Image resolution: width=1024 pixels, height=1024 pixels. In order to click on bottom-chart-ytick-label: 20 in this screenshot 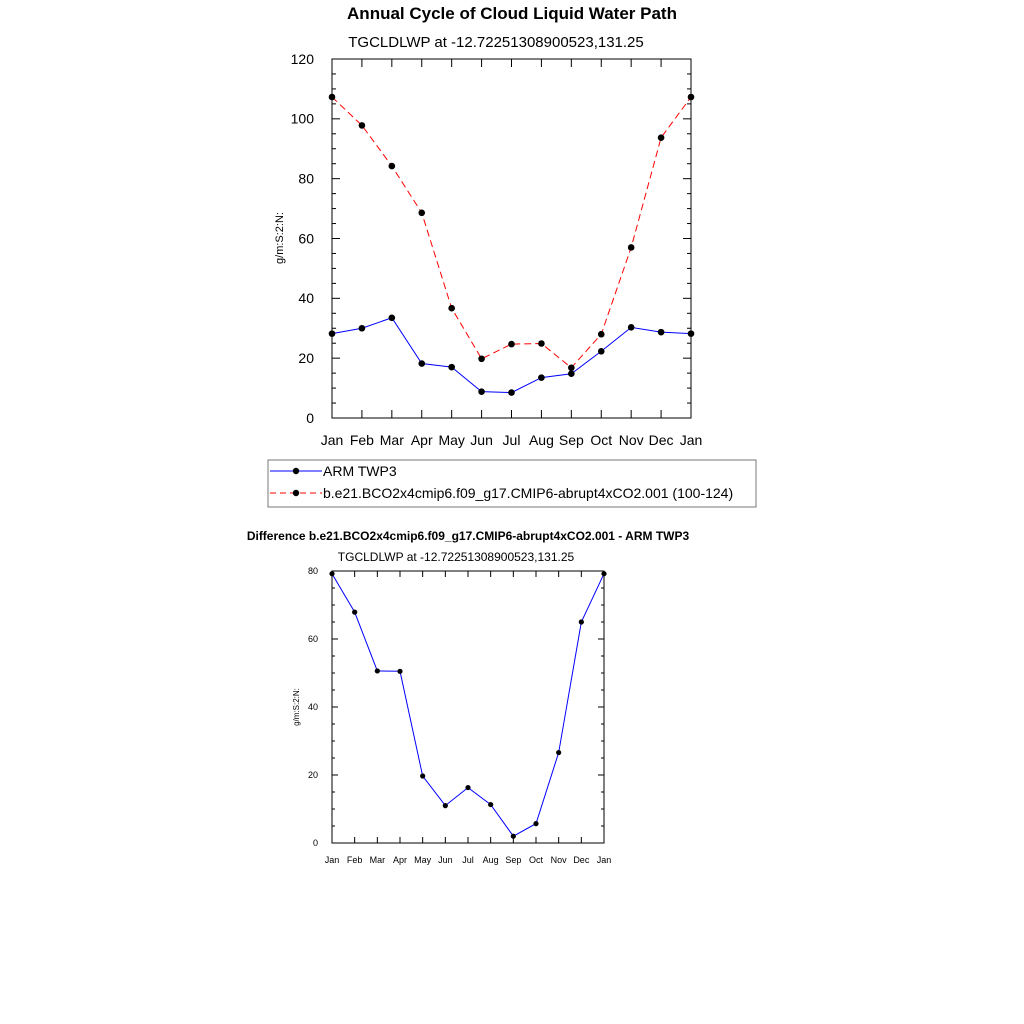, I will do `click(313, 775)`.